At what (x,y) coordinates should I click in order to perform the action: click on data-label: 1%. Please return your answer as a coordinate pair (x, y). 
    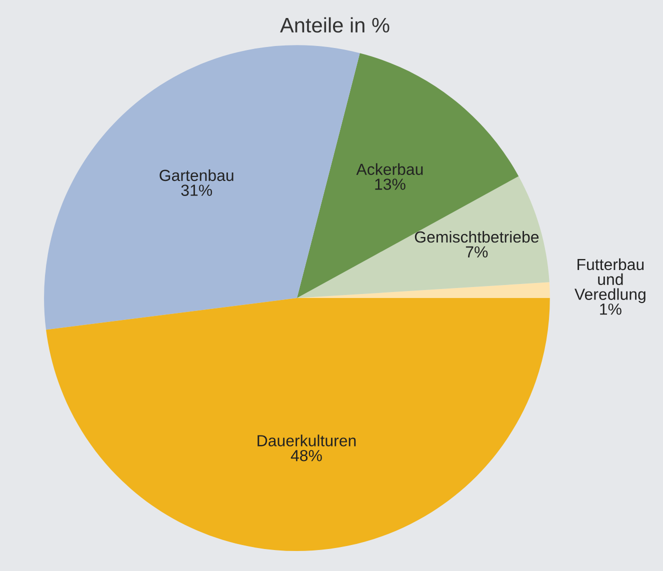
    Looking at the image, I should click on (611, 309).